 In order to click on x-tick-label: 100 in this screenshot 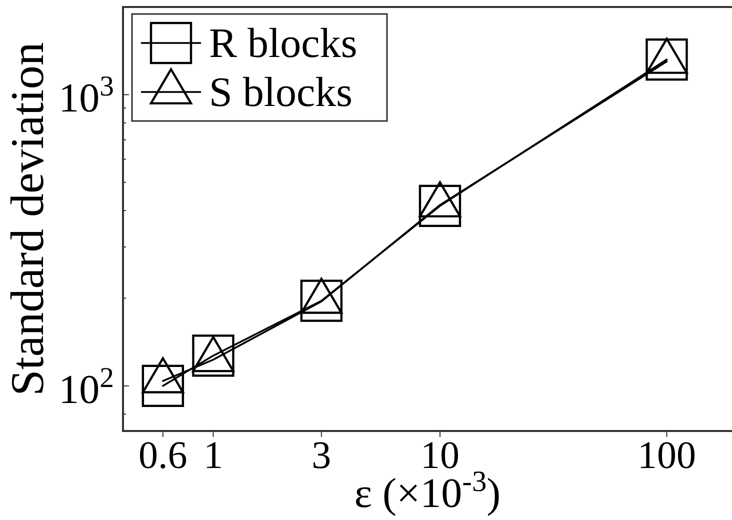, I will do `click(666, 455)`.